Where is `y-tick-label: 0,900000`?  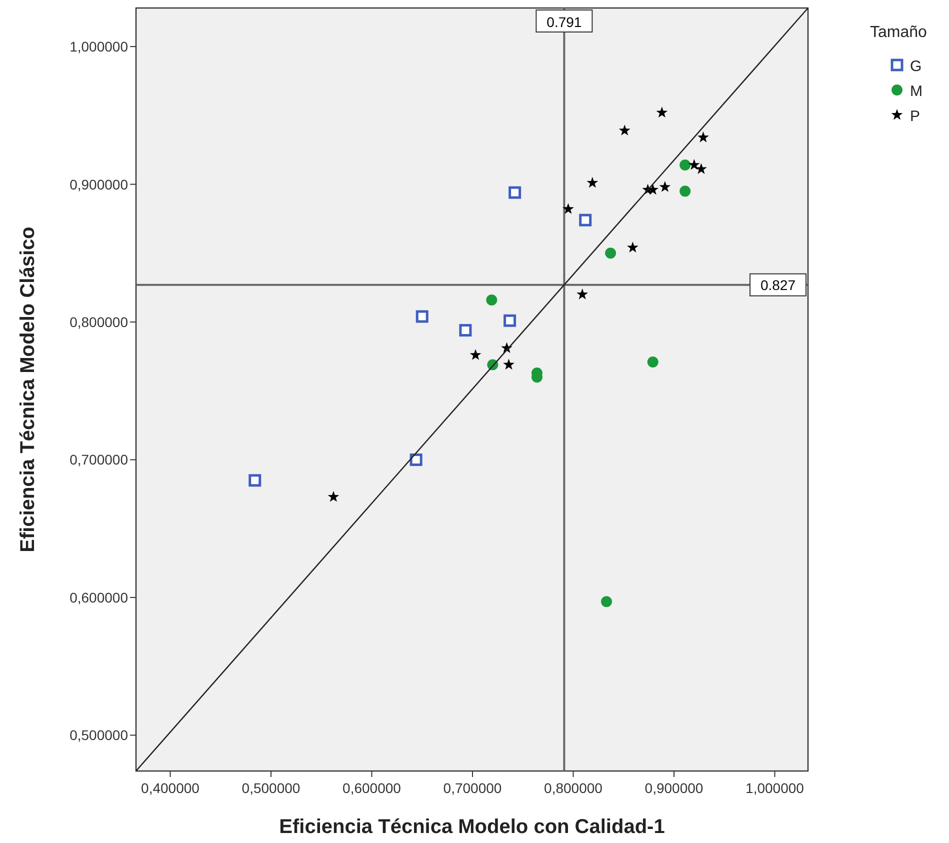
y-tick-label: 0,900000 is located at coordinates (99, 184).